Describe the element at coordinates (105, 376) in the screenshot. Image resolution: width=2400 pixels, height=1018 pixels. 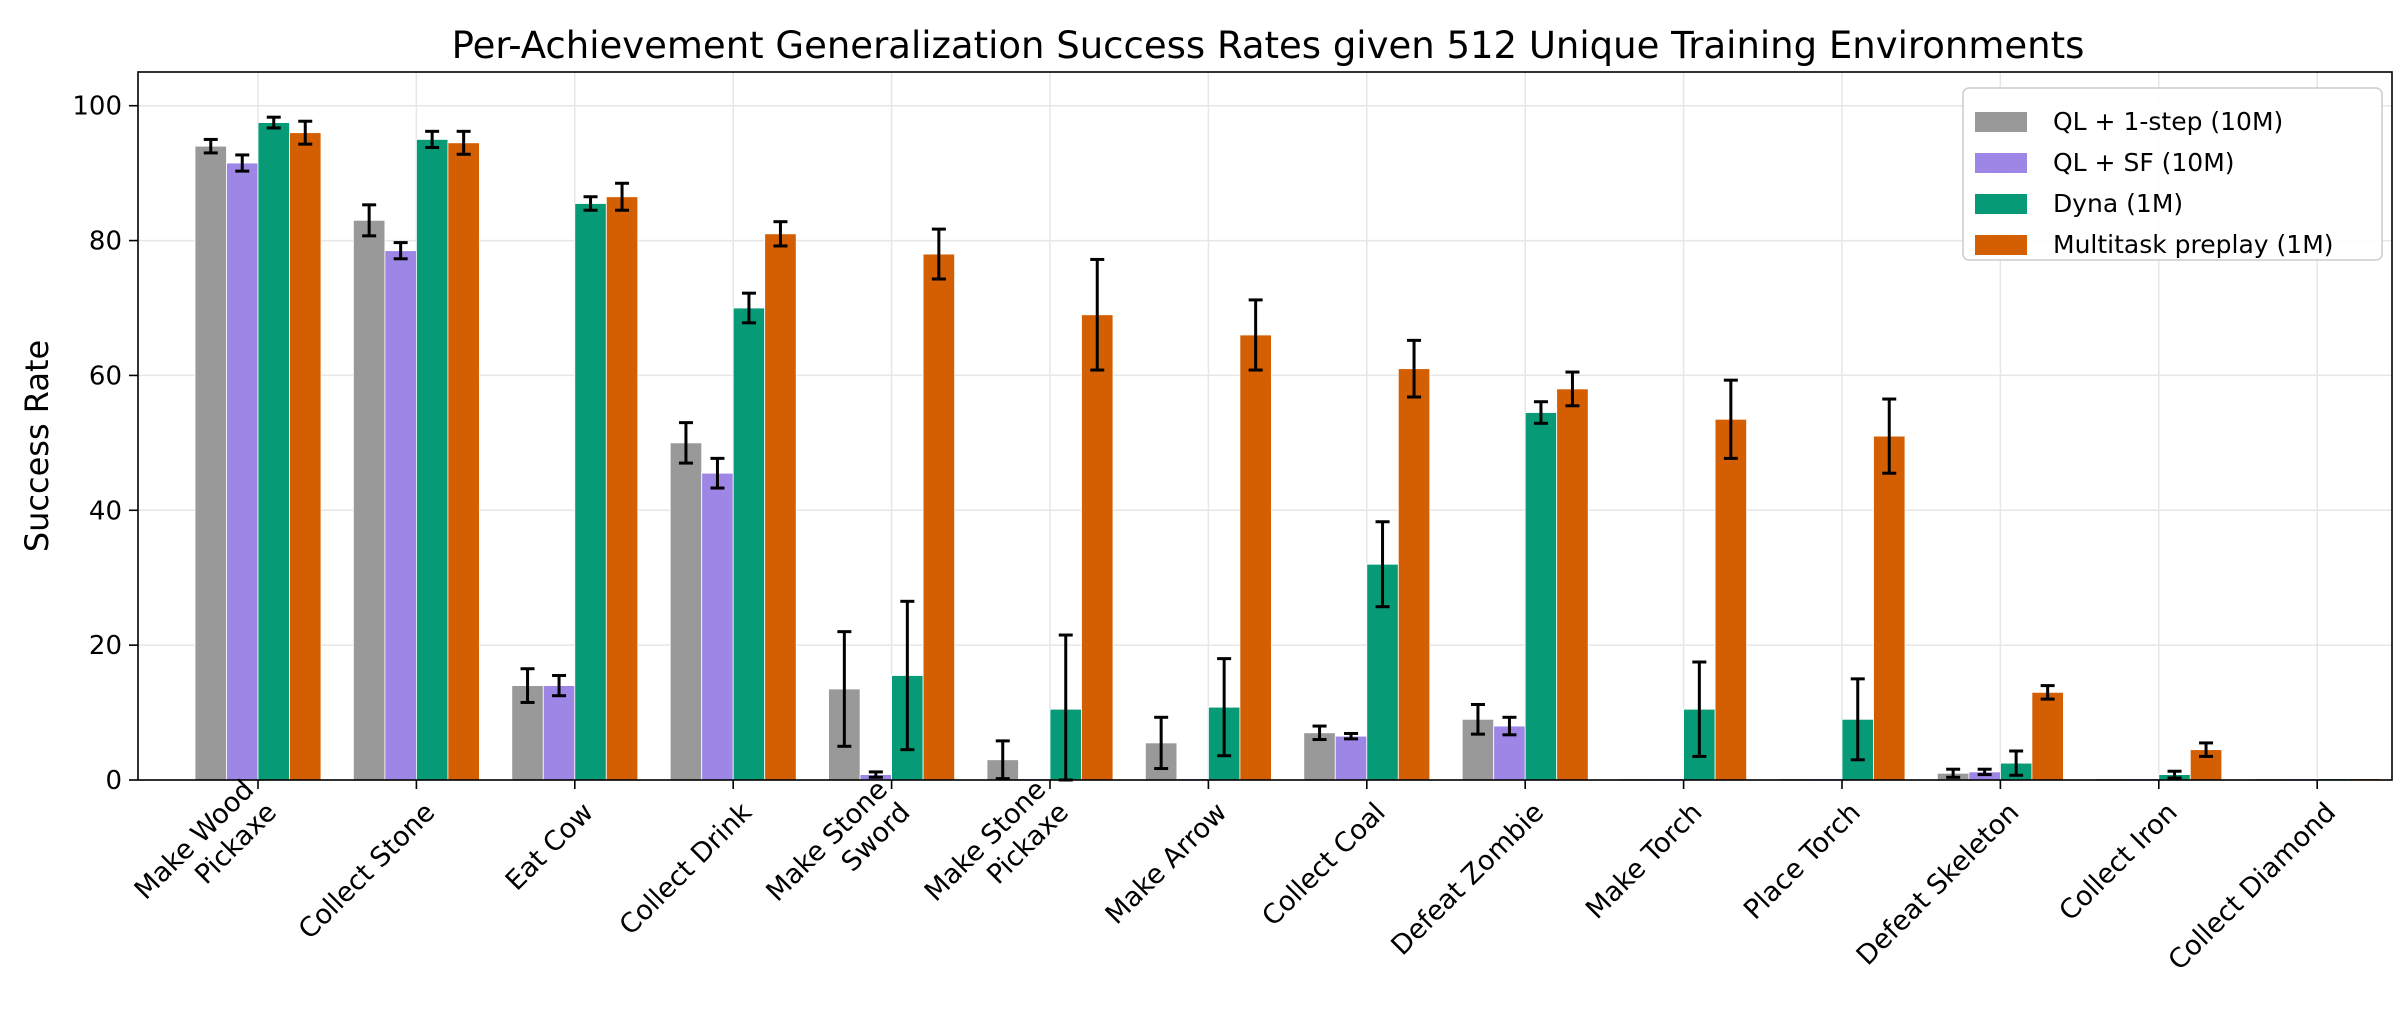
I see `y-tick-label: 60` at that location.